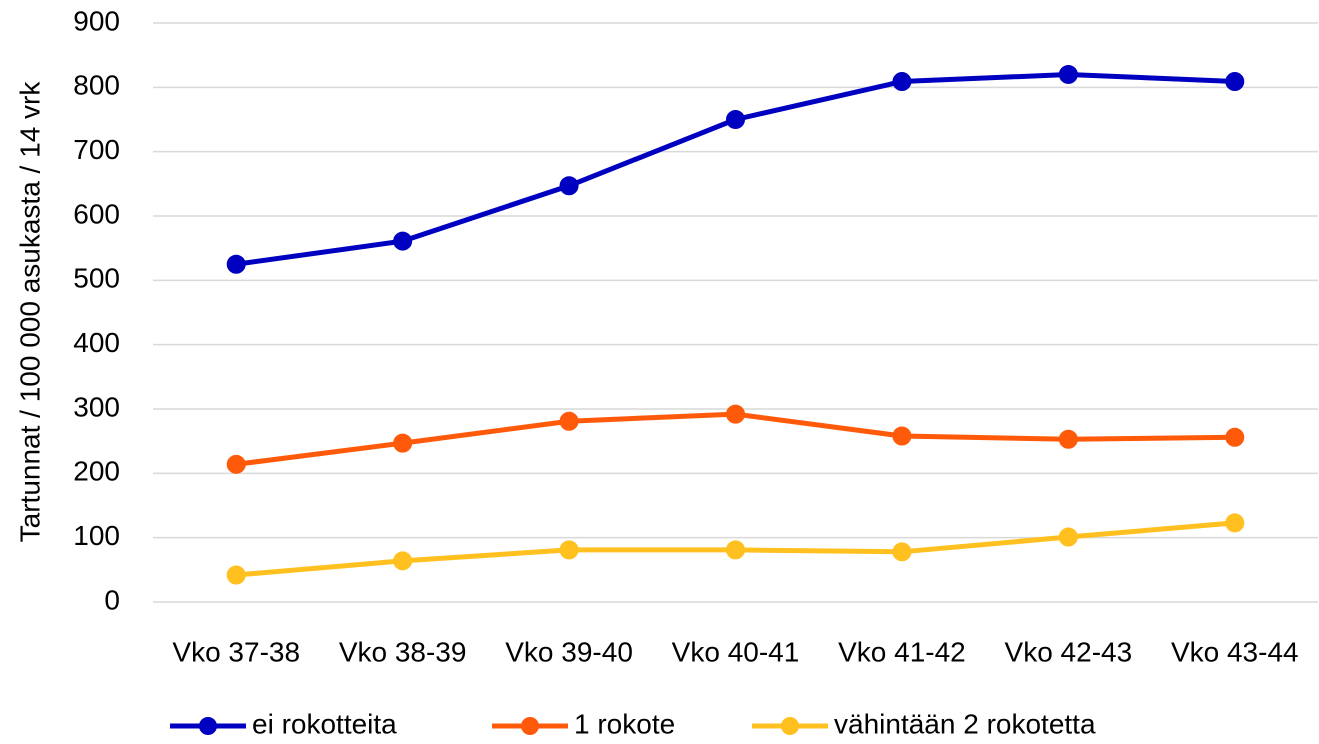  Describe the element at coordinates (96, 406) in the screenshot. I see `y-tick-label: 300` at that location.